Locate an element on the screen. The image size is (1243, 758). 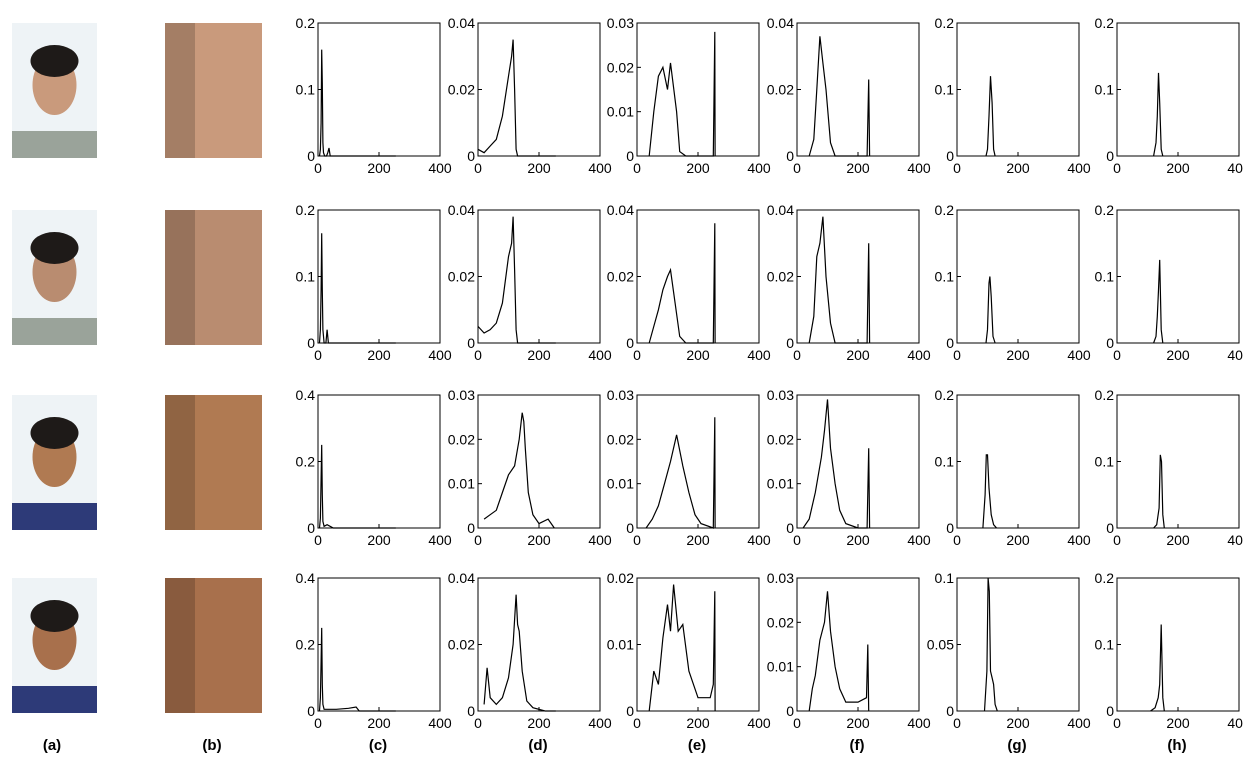
panel-label: (h) is located at coordinates (1176, 745).